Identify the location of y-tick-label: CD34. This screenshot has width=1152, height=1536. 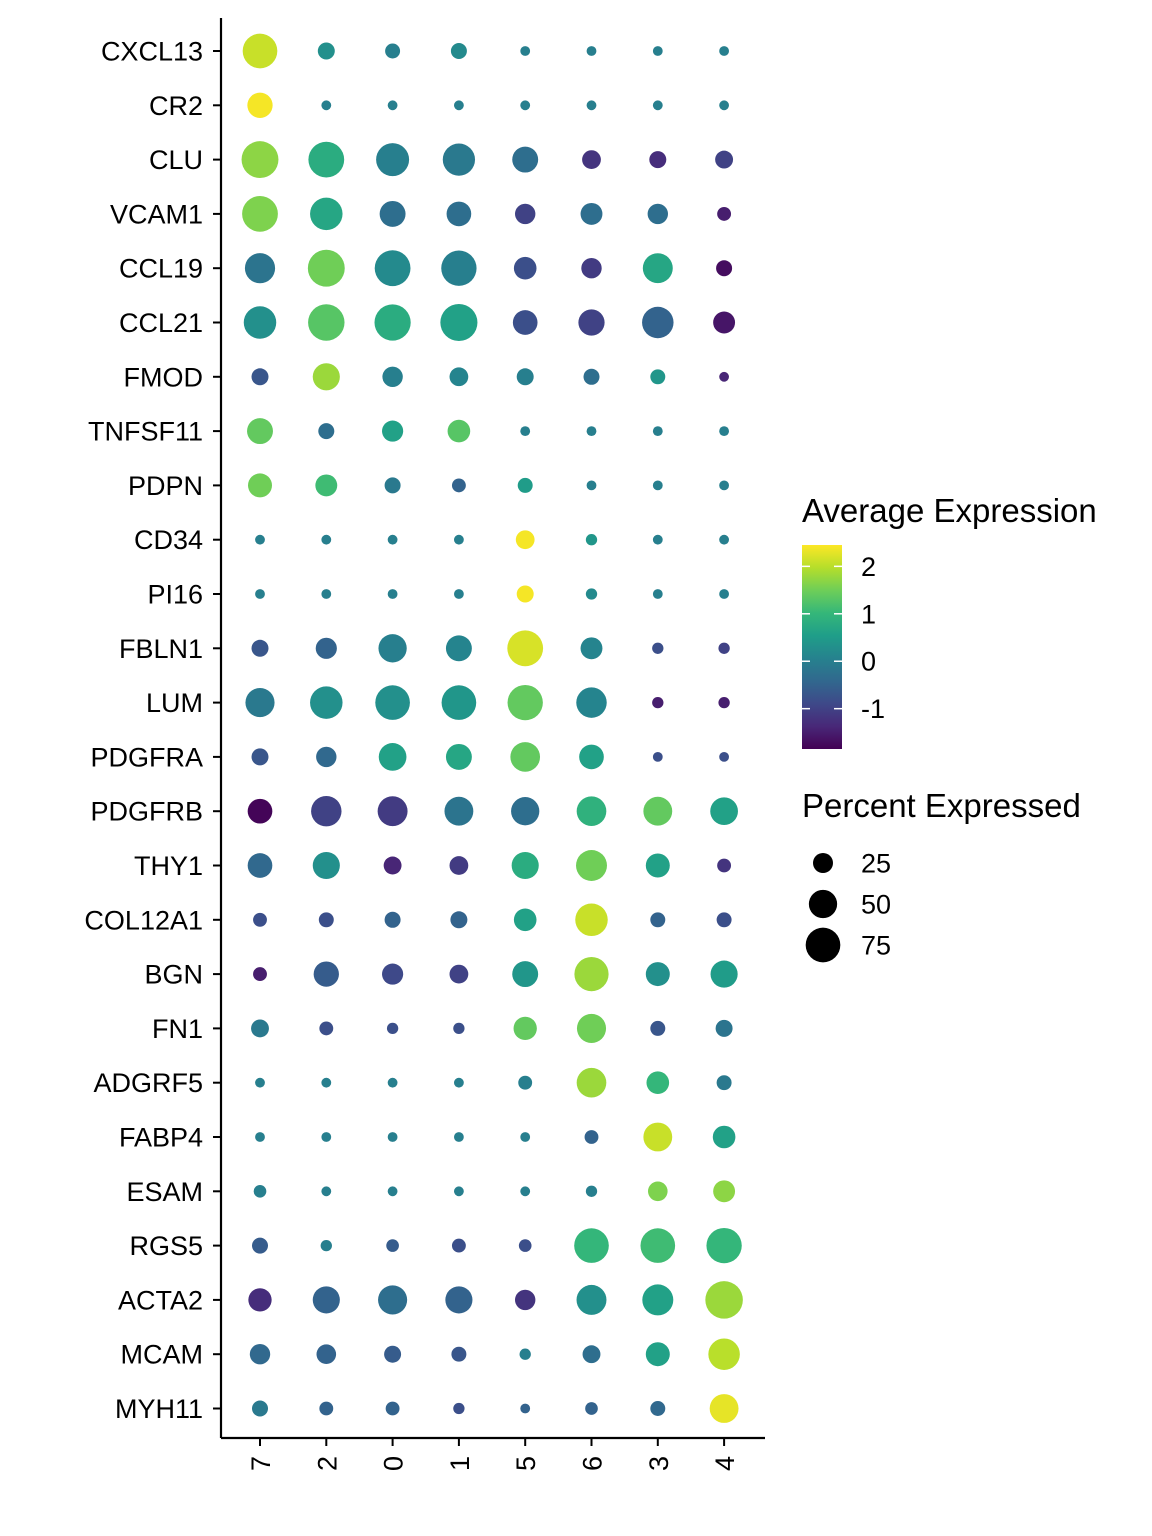
(168, 540).